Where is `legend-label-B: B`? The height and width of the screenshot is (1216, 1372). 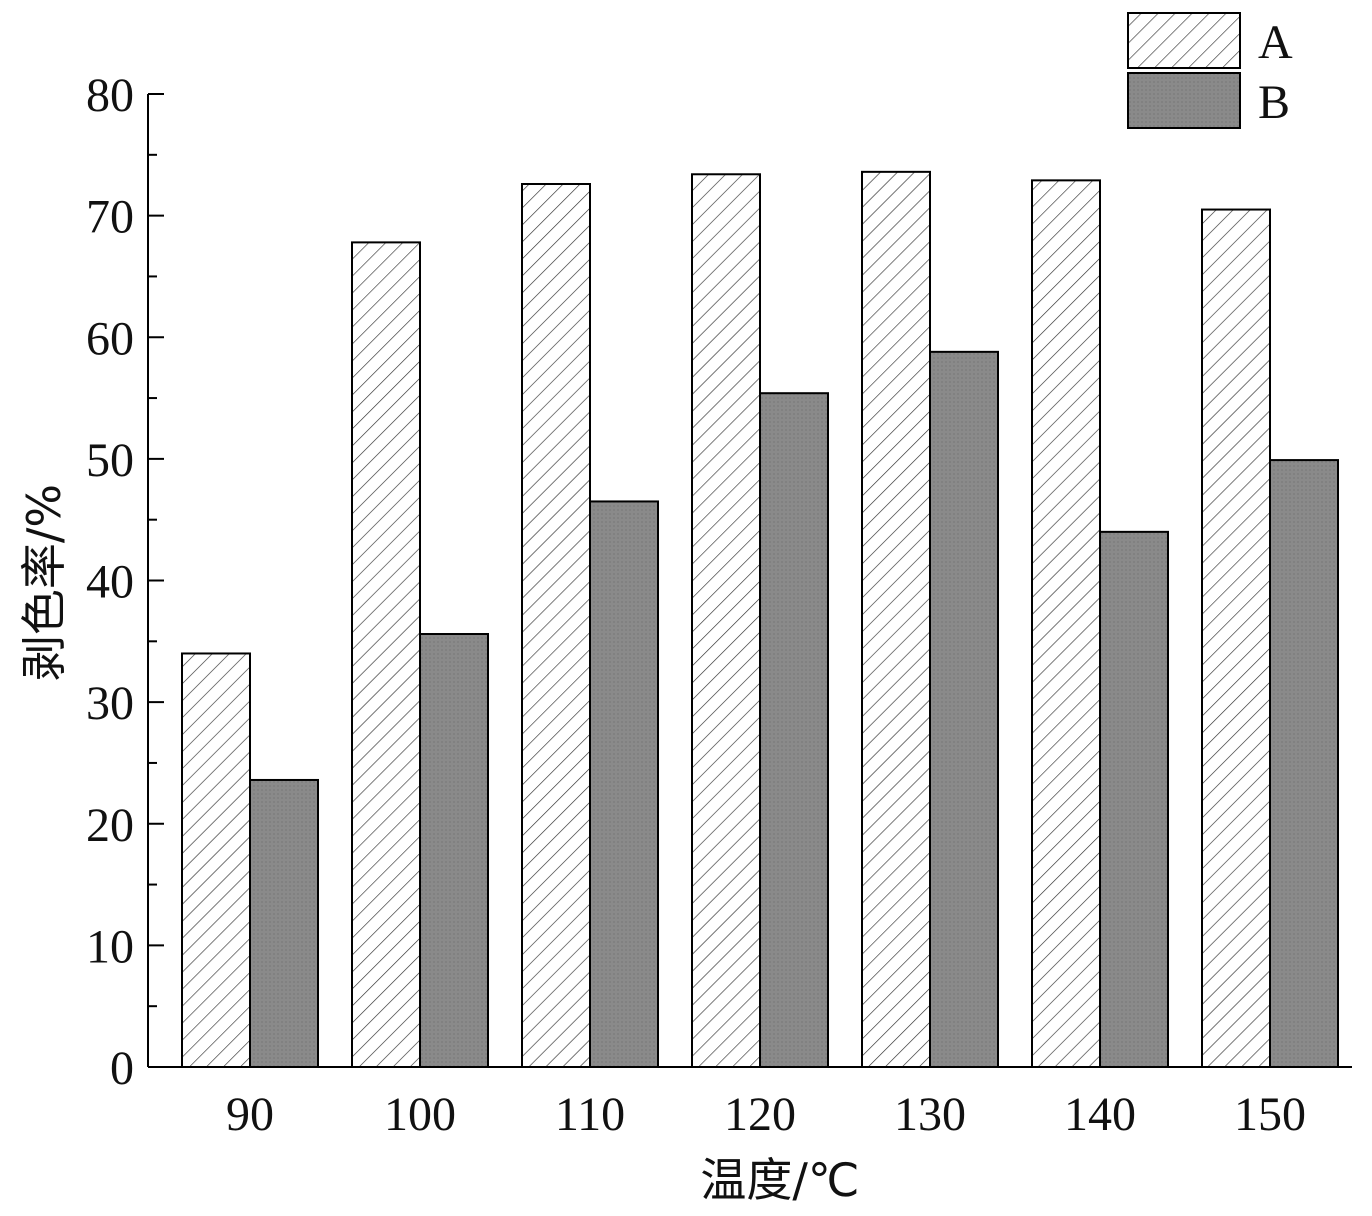
legend-label-B: B is located at coordinates (1274, 102).